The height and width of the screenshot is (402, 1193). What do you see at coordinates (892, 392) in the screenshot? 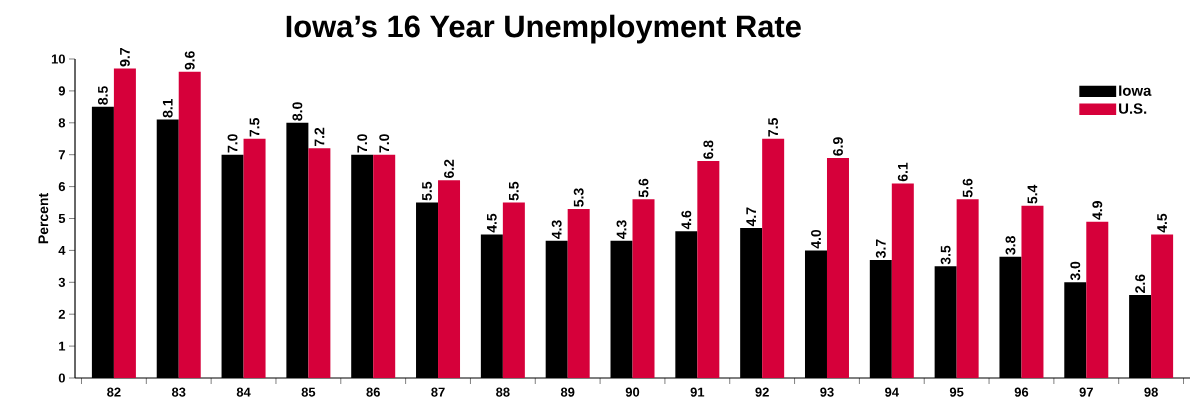
I see `x-tick-label: 94` at bounding box center [892, 392].